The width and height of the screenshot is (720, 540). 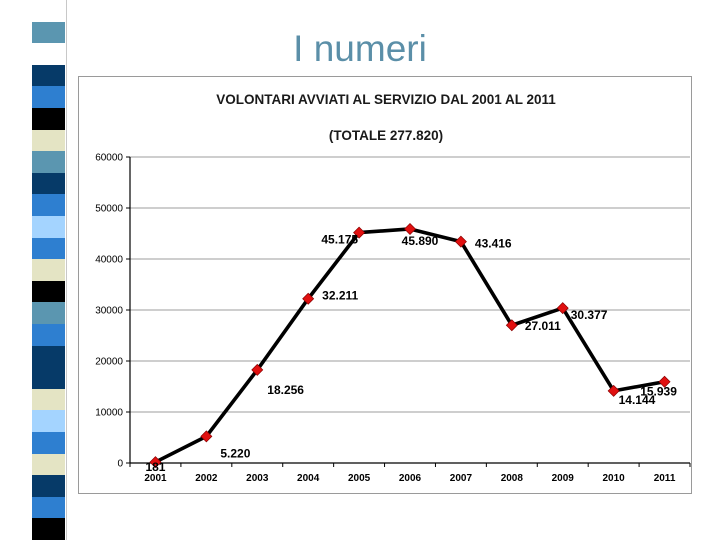 What do you see at coordinates (109, 413) in the screenshot?
I see `y-tick-label: 10000` at bounding box center [109, 413].